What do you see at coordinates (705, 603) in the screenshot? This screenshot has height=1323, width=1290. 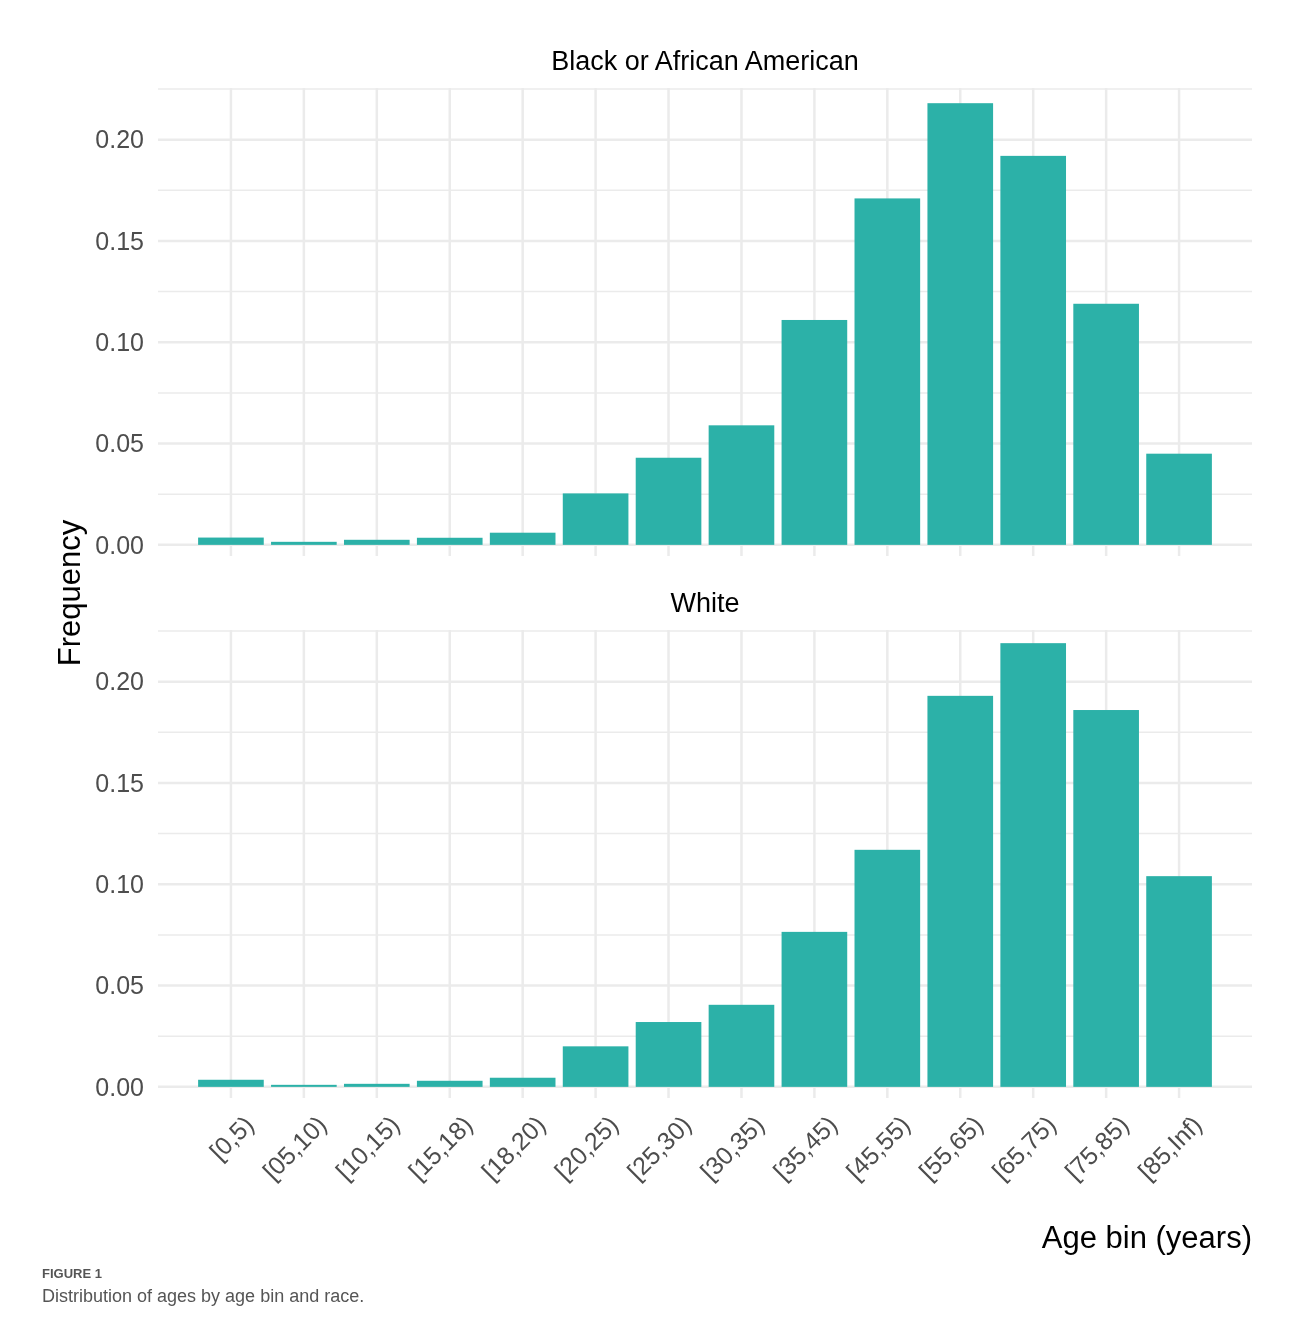 I see `chart-title: White` at bounding box center [705, 603].